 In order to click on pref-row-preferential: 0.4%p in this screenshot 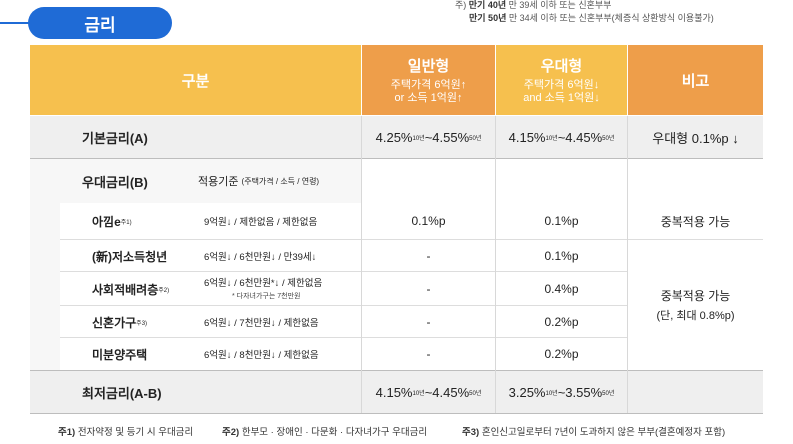, I will do `click(561, 289)`.